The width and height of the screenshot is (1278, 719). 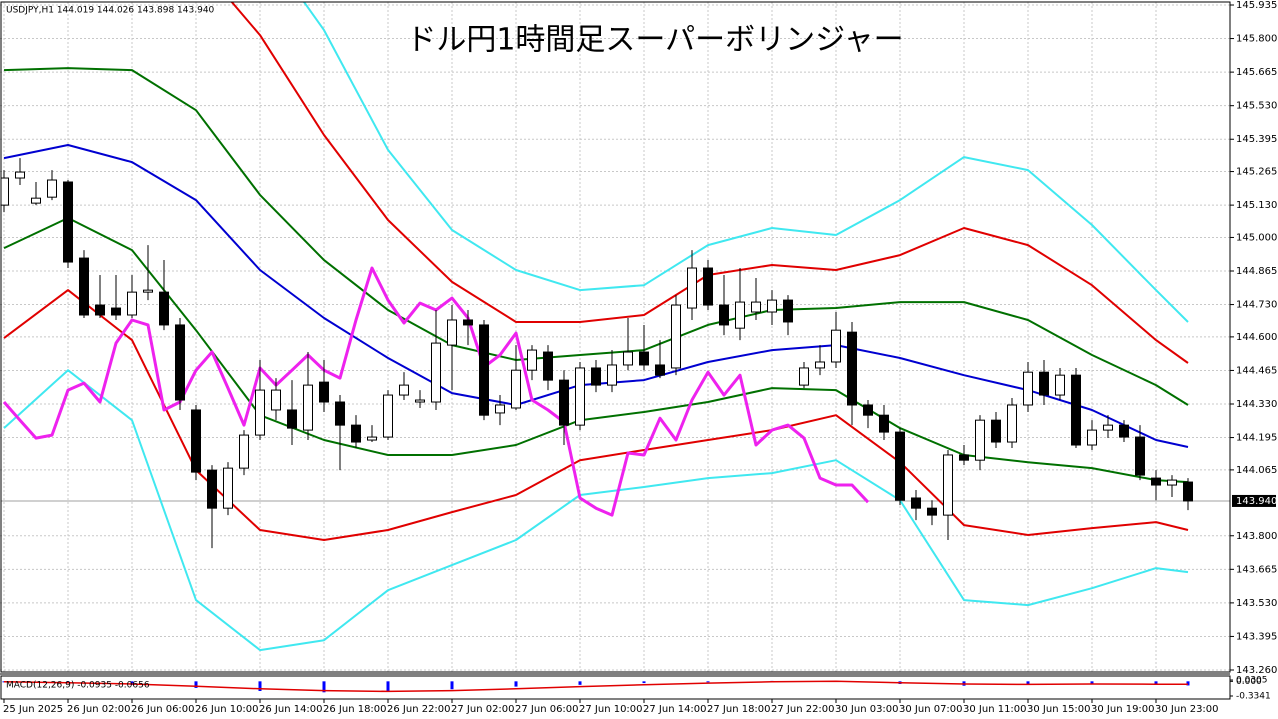 I want to click on macd-area, so click(x=596, y=686).